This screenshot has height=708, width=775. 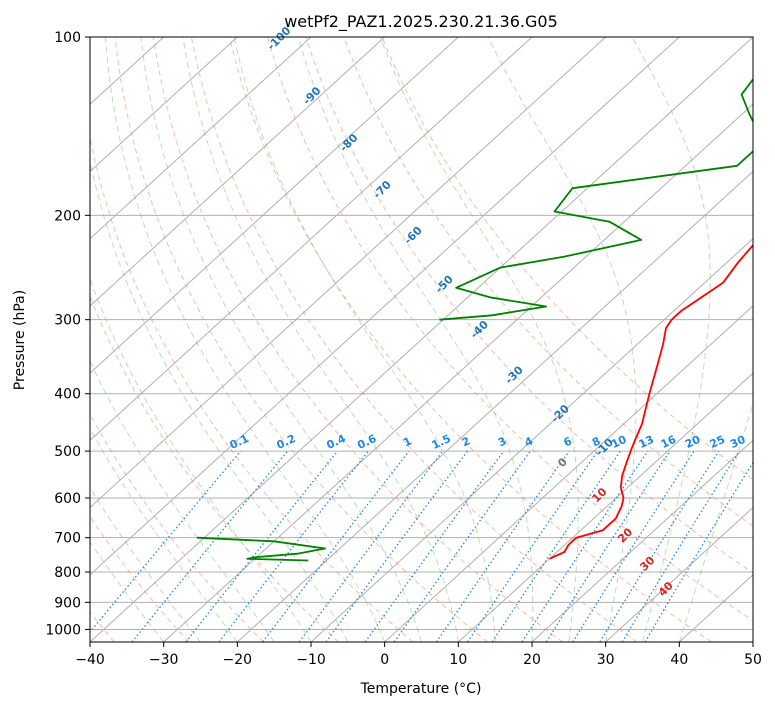 What do you see at coordinates (458, 660) in the screenshot?
I see `x-tick-label: 10` at bounding box center [458, 660].